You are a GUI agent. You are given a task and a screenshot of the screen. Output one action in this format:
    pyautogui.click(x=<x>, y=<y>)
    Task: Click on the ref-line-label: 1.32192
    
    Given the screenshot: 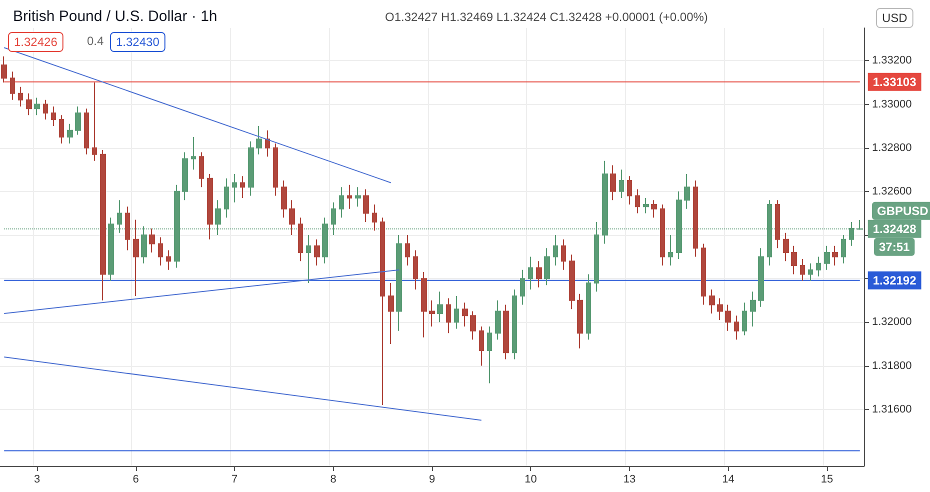 What is the action you would take?
    pyautogui.click(x=894, y=280)
    